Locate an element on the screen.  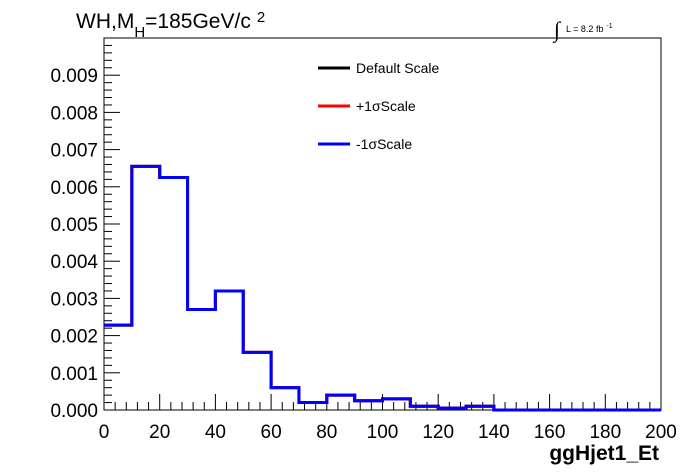
y-tick-label: 0.009 is located at coordinates (74, 76).